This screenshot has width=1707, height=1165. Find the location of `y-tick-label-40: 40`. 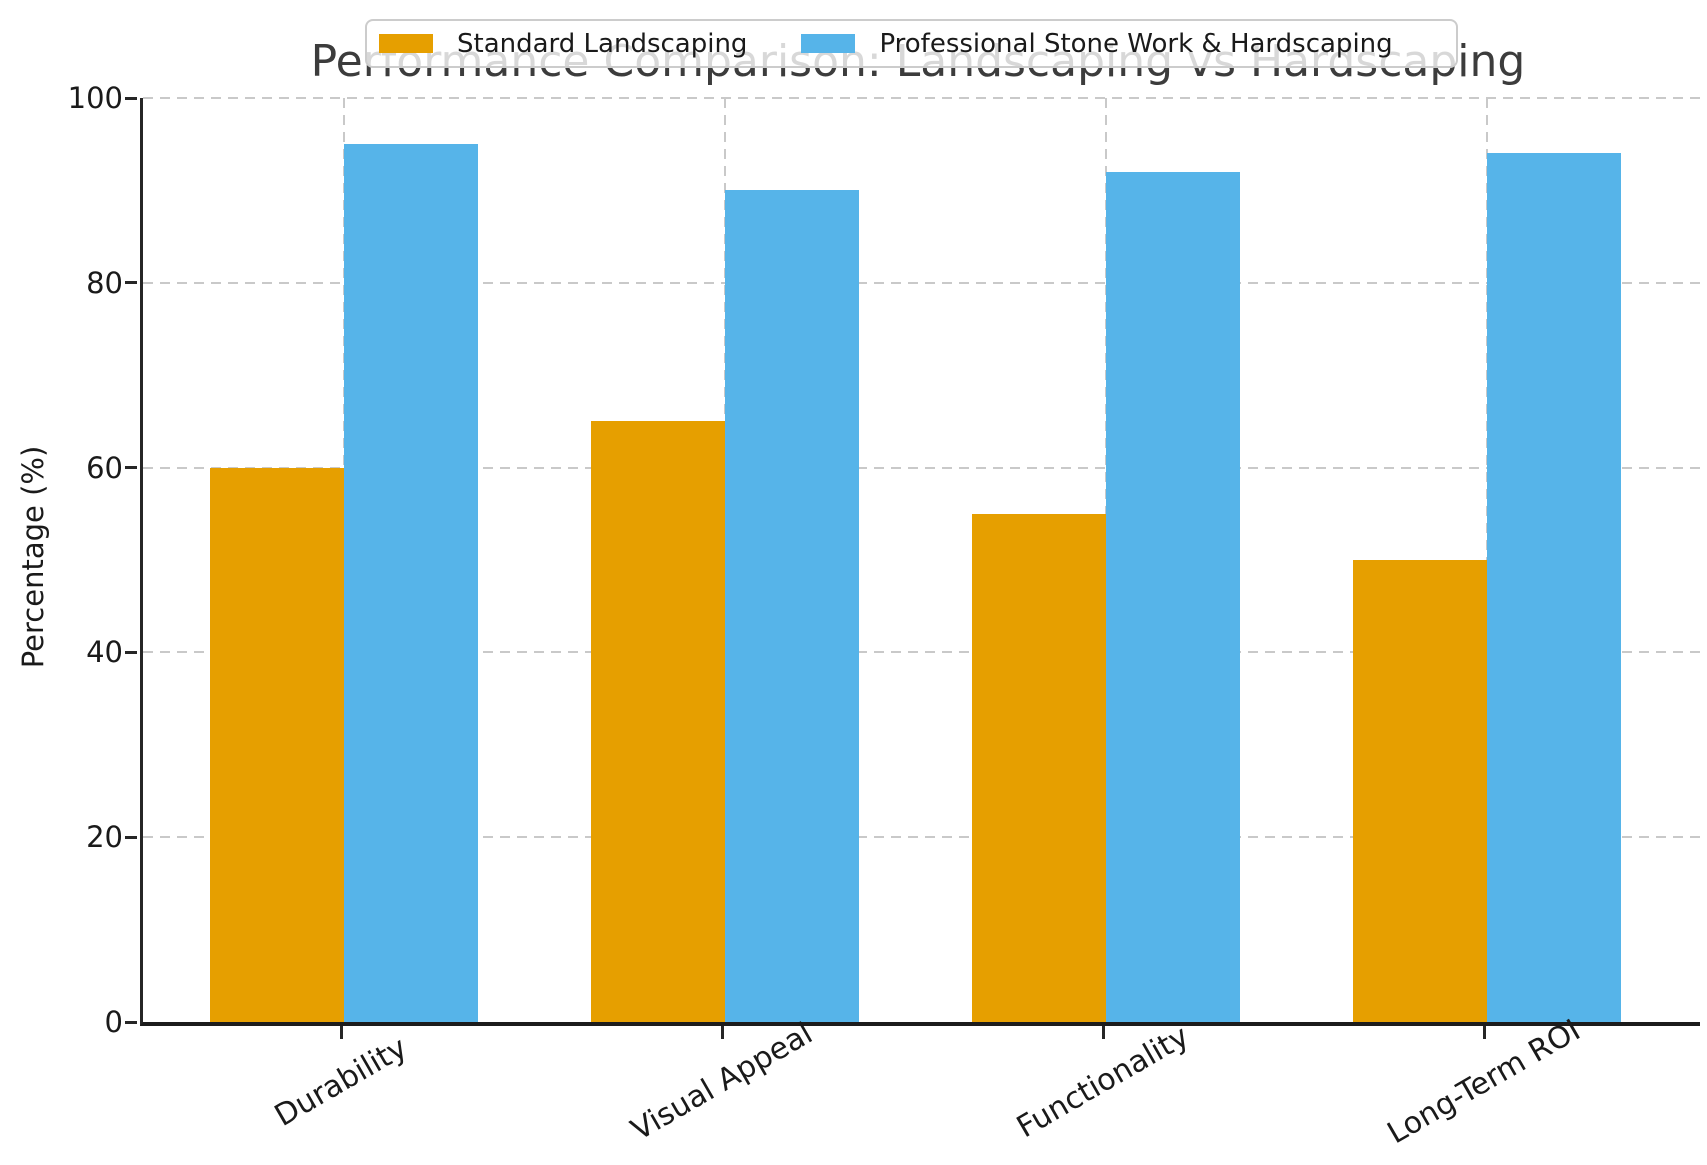

y-tick-label-40: 40 is located at coordinates (104, 652).